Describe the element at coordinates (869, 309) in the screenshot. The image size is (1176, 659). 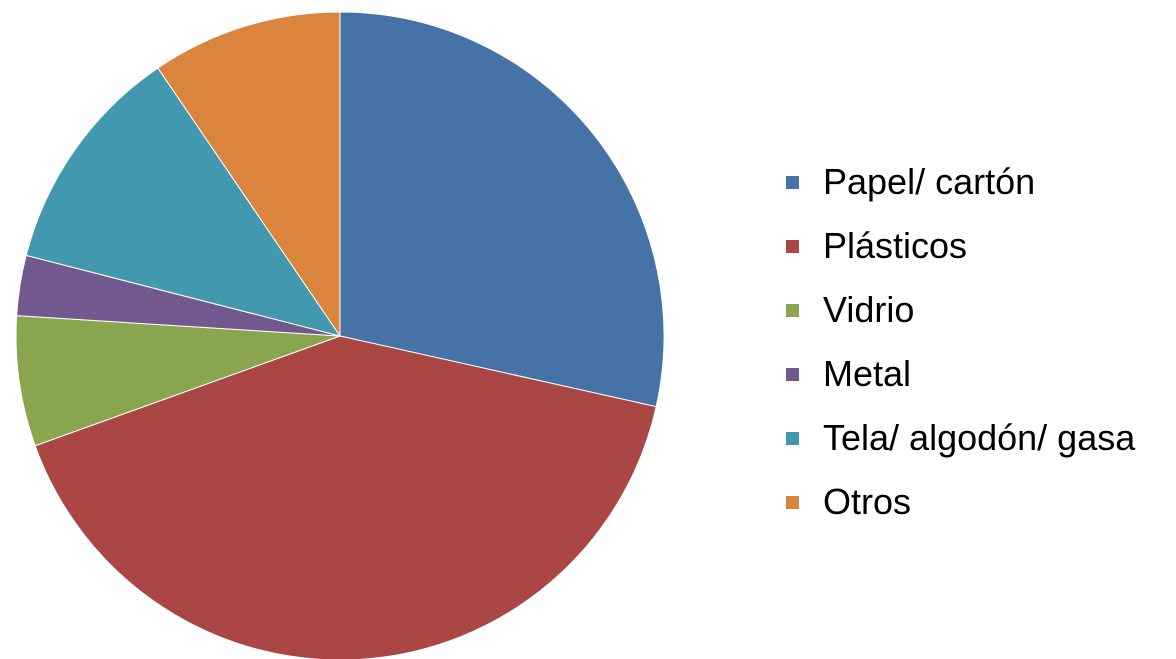
I see `legend-label: Vidrio` at that location.